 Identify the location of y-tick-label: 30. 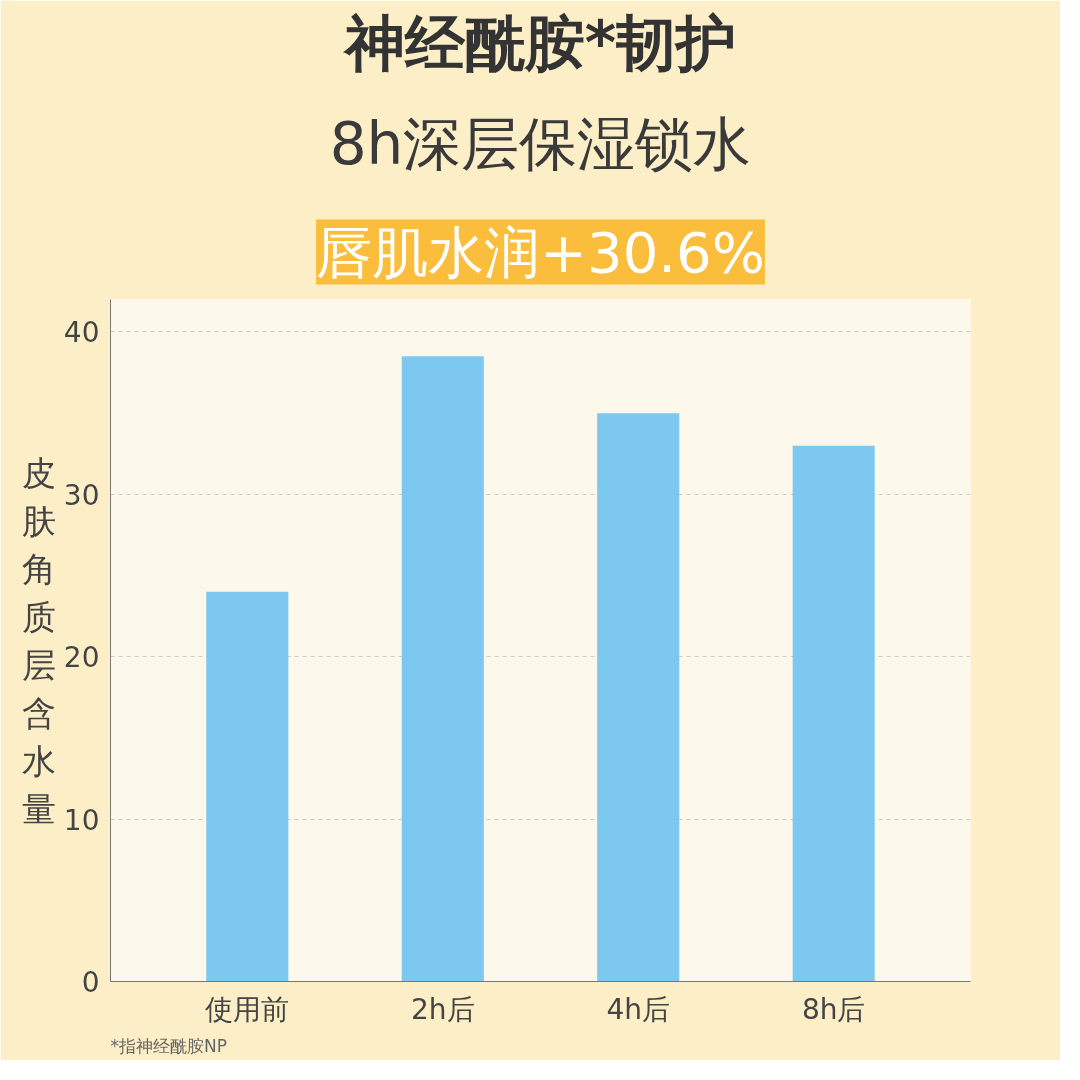
(81, 495).